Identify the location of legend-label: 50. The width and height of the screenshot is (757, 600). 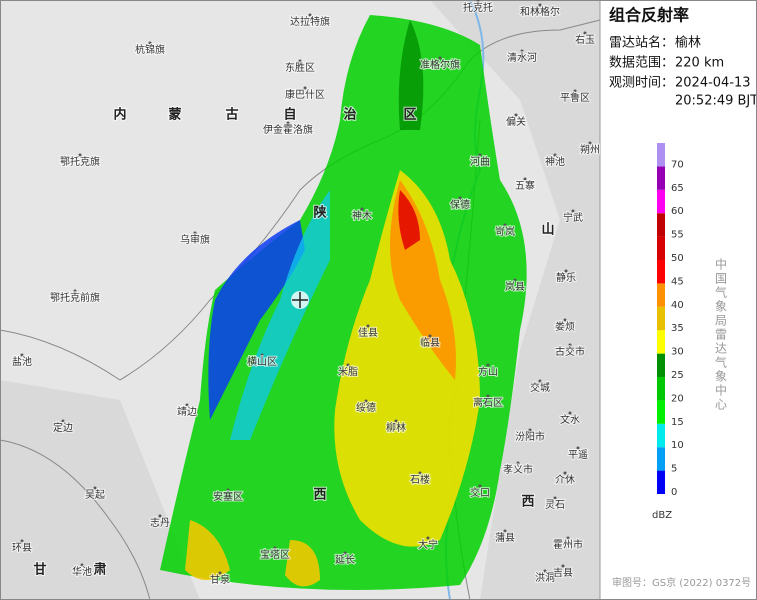
(677, 258).